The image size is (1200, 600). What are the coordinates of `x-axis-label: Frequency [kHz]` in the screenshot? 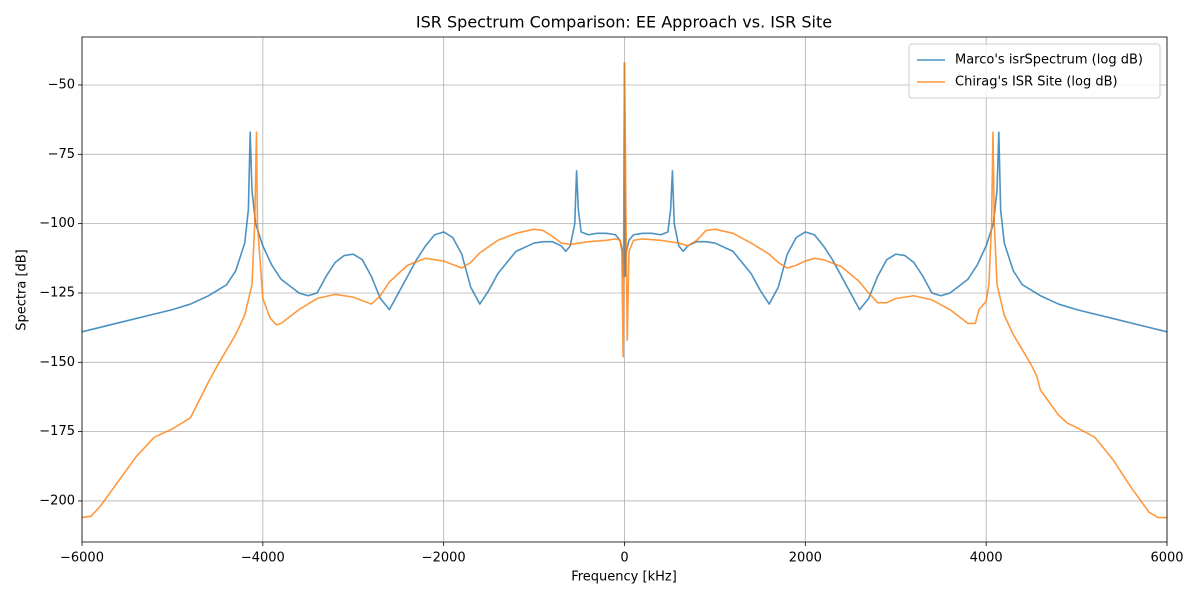 It's located at (624, 577).